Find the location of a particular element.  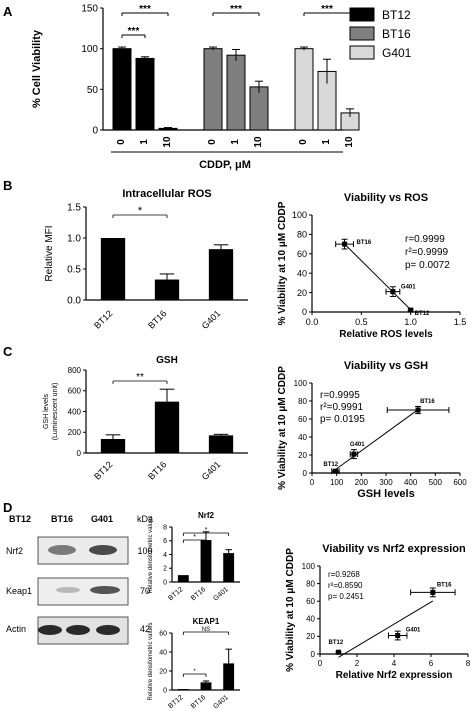

chart-c-bar-ylabel-2: (Luminescent unit) is located at coordinates (55, 412).